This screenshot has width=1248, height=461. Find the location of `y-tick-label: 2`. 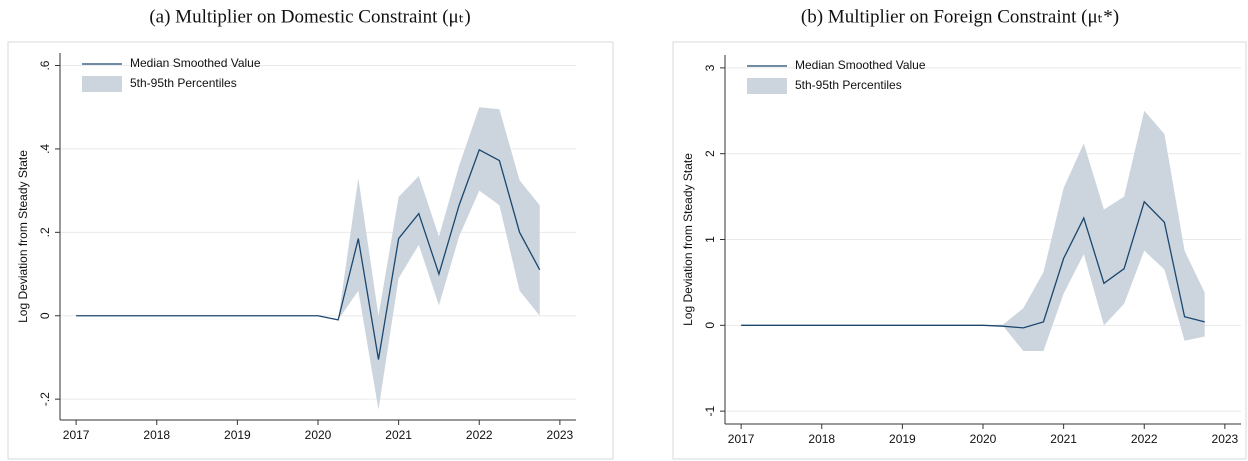

y-tick-label: 2 is located at coordinates (710, 153).